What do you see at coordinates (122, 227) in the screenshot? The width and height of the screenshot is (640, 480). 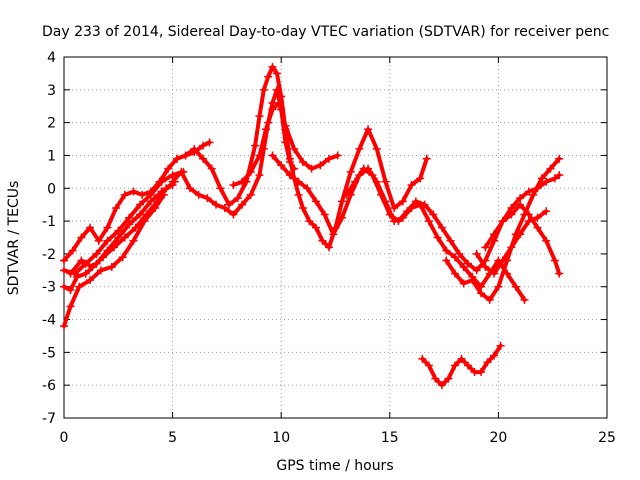 I see `series-sat-e` at bounding box center [122, 227].